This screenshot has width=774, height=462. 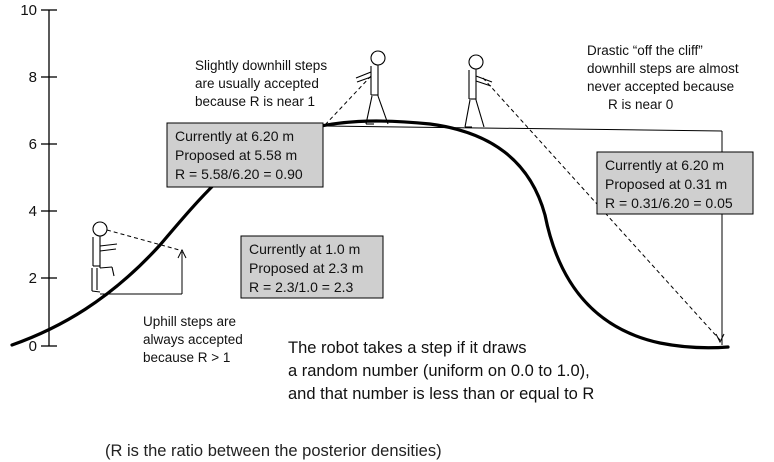 What do you see at coordinates (104, 257) in the screenshot?
I see `robot-uphill` at bounding box center [104, 257].